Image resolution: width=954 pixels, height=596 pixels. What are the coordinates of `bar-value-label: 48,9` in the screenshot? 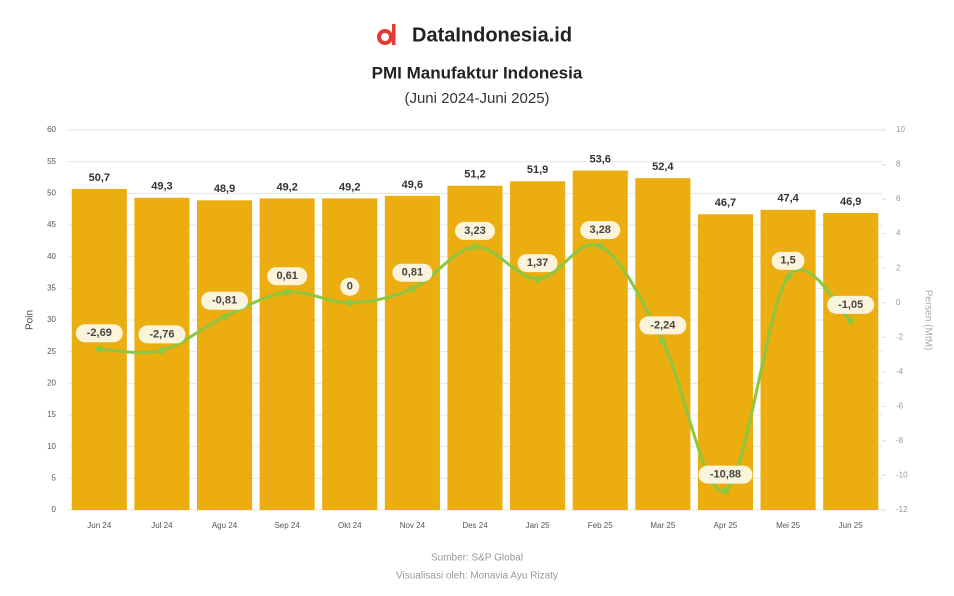 It's located at (224, 189).